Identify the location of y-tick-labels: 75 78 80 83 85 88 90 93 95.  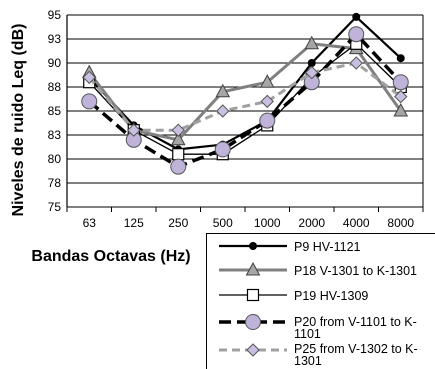
(55, 111).